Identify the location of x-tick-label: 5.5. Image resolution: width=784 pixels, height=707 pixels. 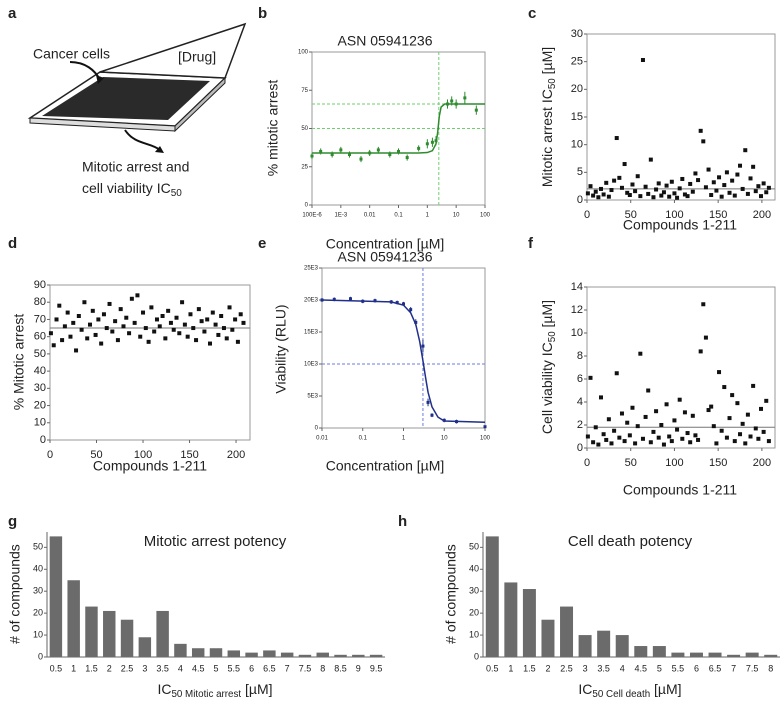
(678, 668).